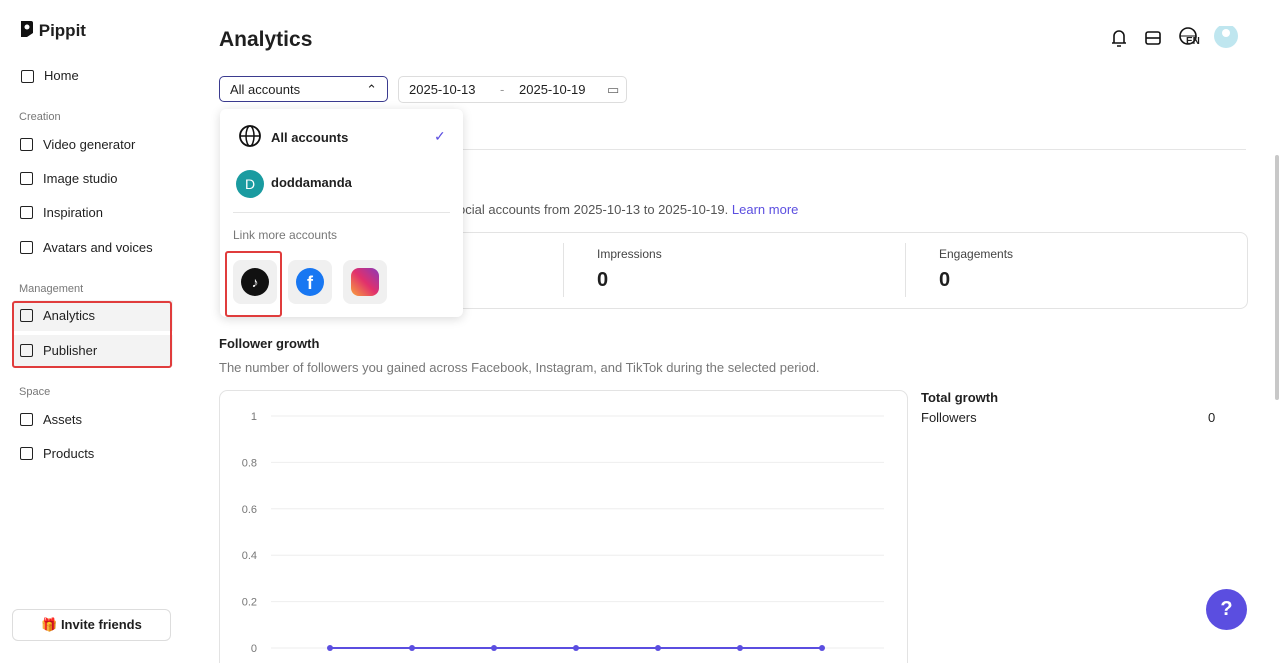 The width and height of the screenshot is (1280, 663). Describe the element at coordinates (269, 343) in the screenshot. I see `section-title: Follower growth` at that location.